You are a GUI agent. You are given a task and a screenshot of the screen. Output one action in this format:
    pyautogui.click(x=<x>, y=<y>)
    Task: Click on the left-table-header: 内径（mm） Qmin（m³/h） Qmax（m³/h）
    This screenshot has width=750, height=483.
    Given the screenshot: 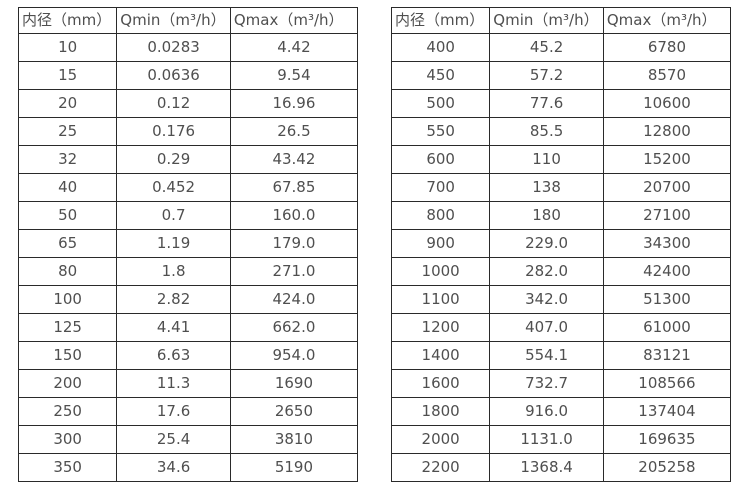 What is the action you would take?
    pyautogui.click(x=188, y=20)
    